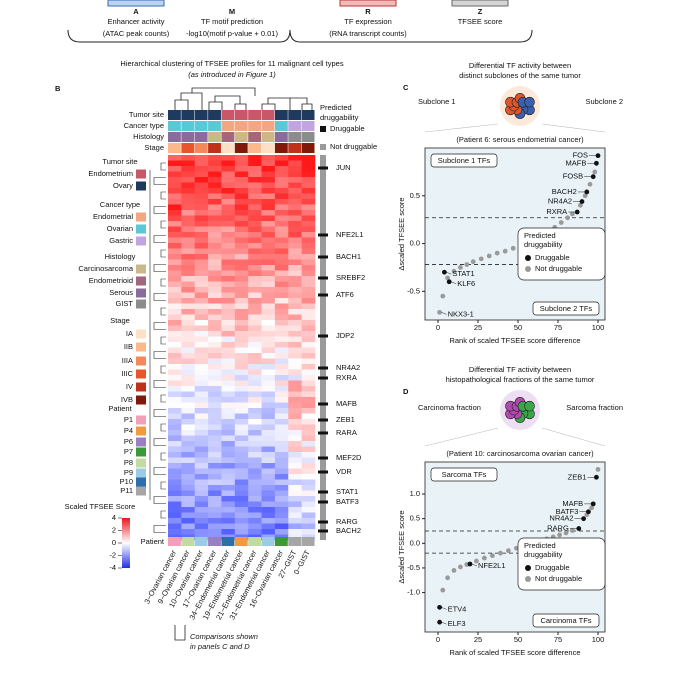 This screenshot has width=673, height=673. What do you see at coordinates (121, 240) in the screenshot?
I see `legend-label: Gastric` at bounding box center [121, 240].